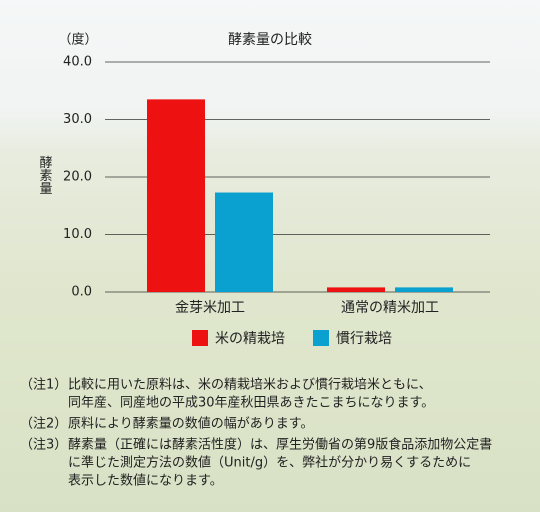 The height and width of the screenshot is (512, 540). I want to click on y-tick-label: 20.0, so click(77, 177).